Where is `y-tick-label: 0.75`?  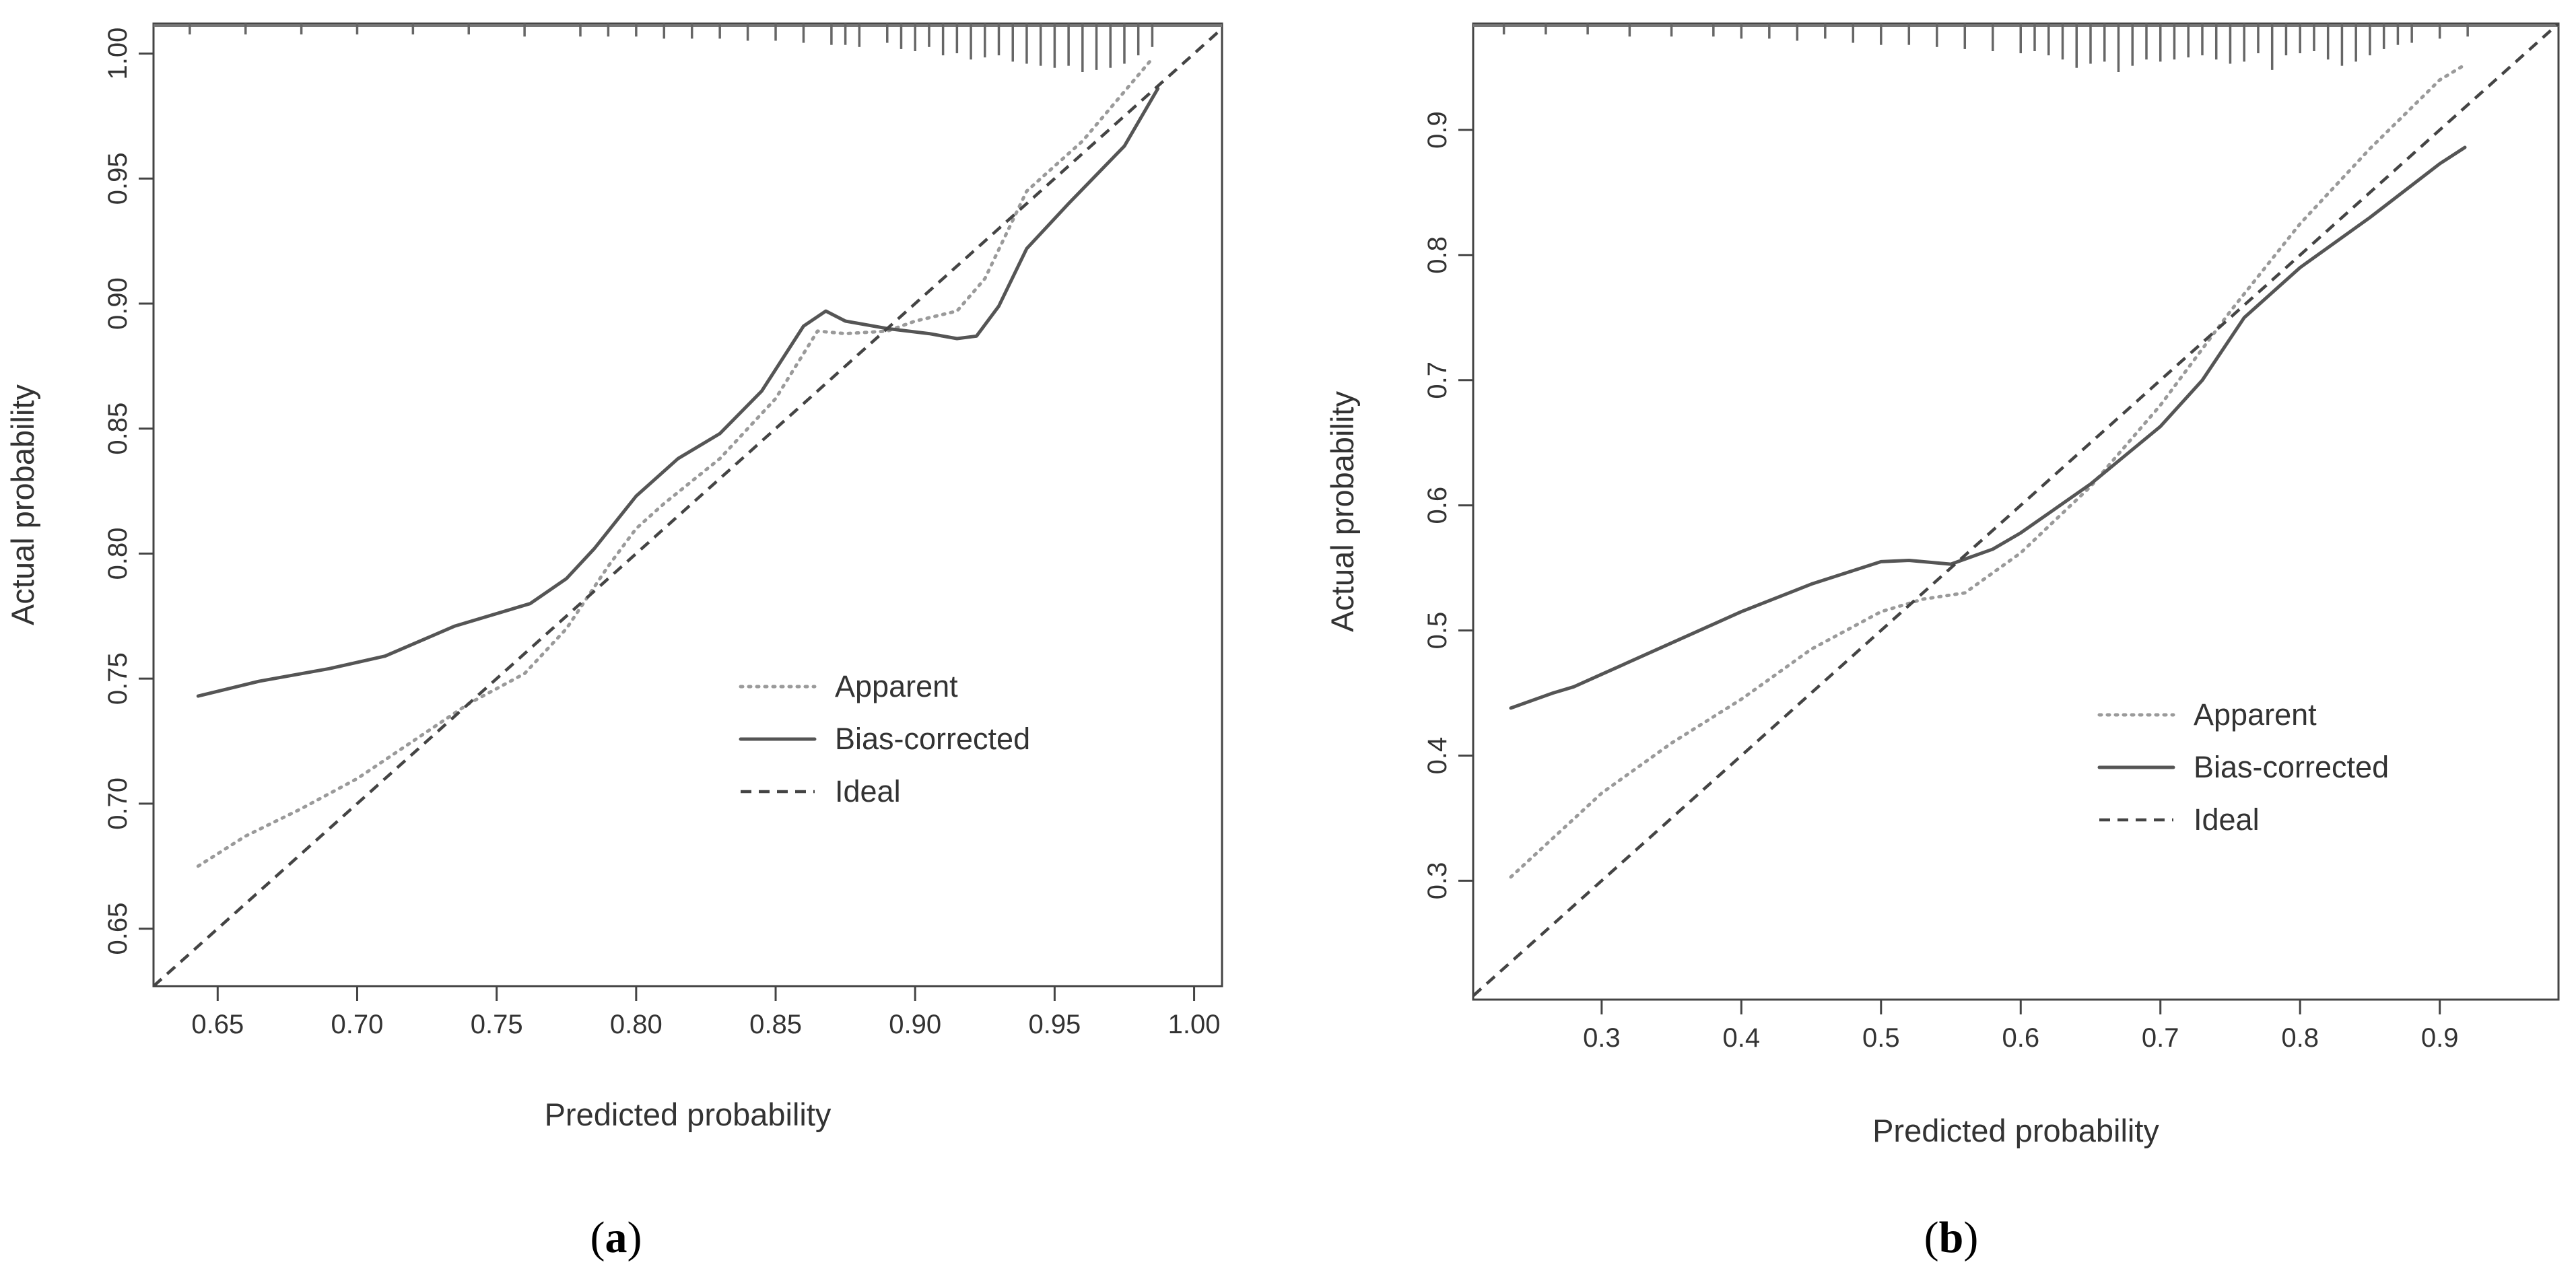 y-tick-label: 0.75 is located at coordinates (118, 678).